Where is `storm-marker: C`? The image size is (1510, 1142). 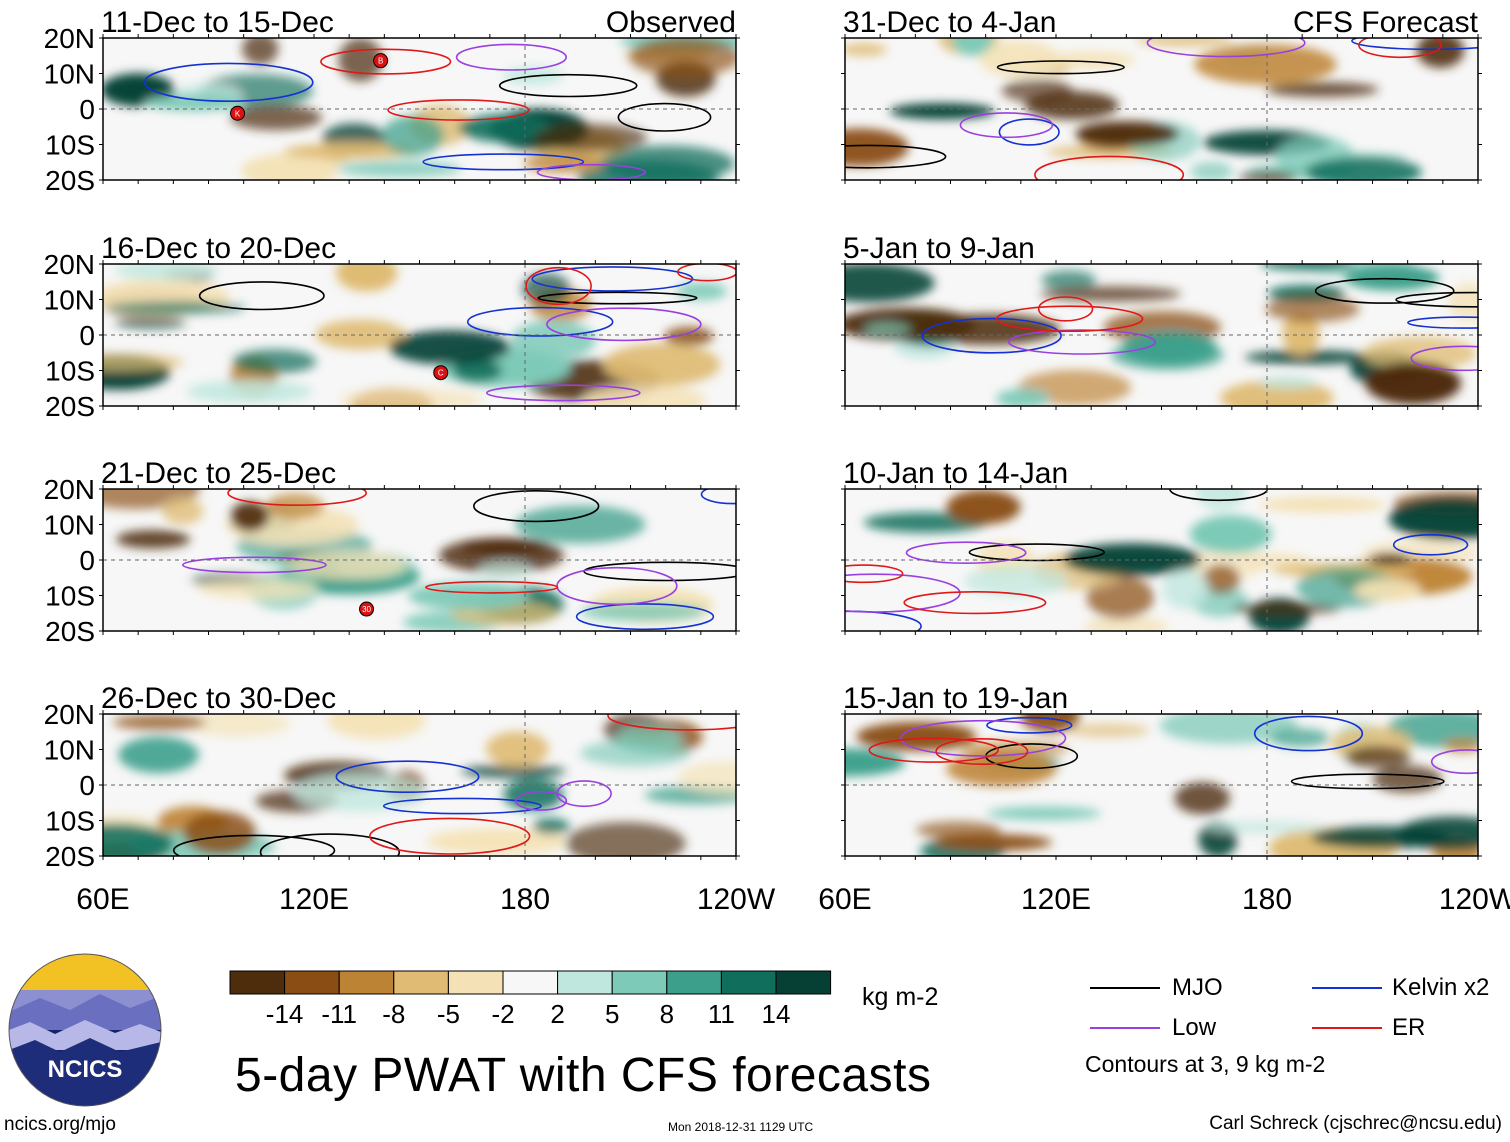
storm-marker: C is located at coordinates (441, 373).